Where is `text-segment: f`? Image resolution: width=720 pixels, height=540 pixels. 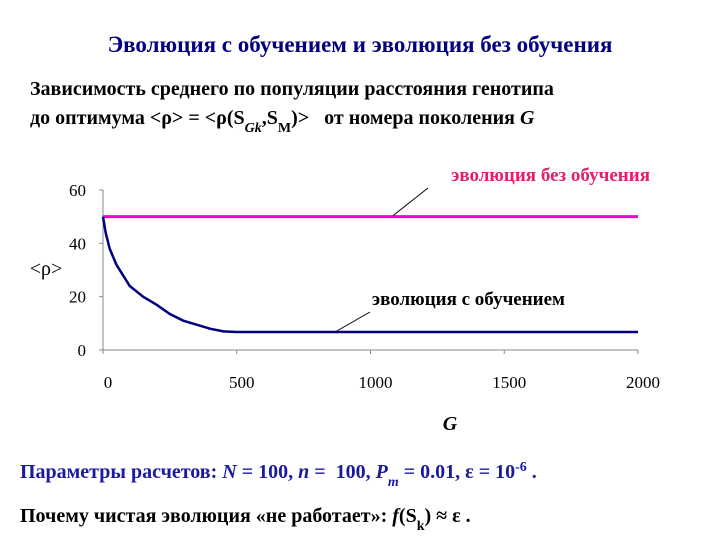
text-segment: f is located at coordinates (396, 516).